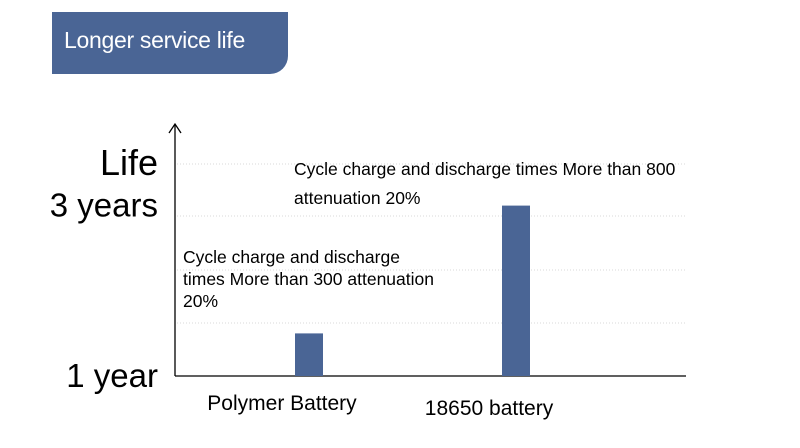 The width and height of the screenshot is (800, 448). Describe the element at coordinates (291, 257) in the screenshot. I see `bar-annotation: Cycle charge and discharge` at that location.